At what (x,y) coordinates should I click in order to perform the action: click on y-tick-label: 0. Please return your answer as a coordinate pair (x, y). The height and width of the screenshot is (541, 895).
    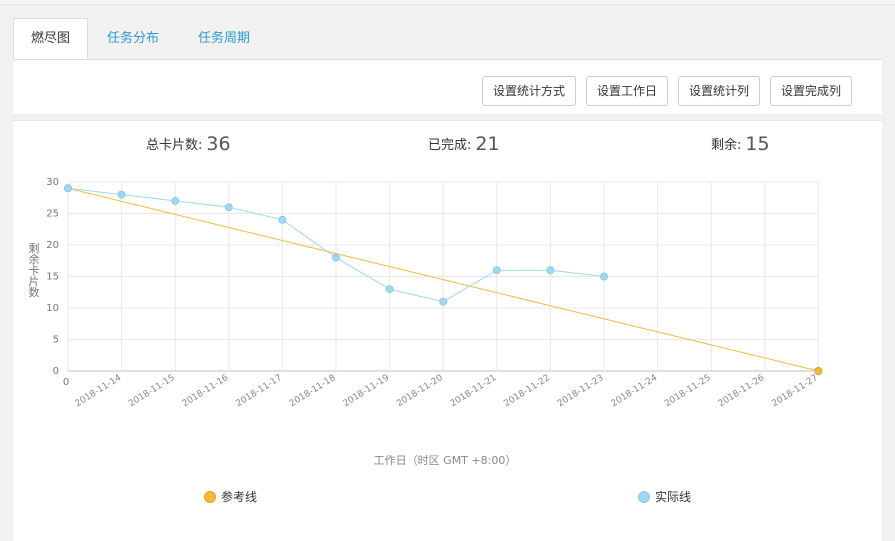
    Looking at the image, I should click on (56, 371).